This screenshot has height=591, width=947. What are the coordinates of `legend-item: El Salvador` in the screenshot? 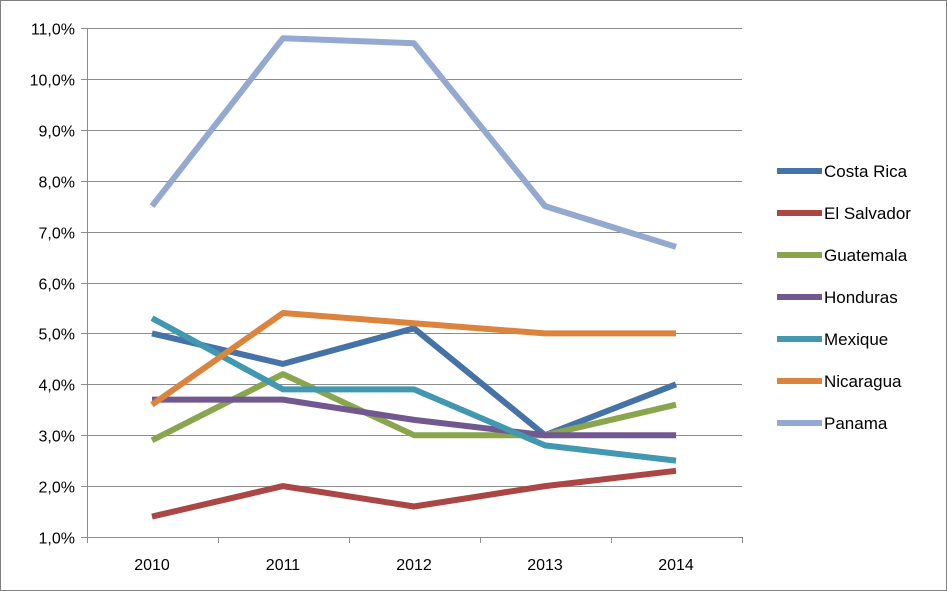 It's located at (844, 213).